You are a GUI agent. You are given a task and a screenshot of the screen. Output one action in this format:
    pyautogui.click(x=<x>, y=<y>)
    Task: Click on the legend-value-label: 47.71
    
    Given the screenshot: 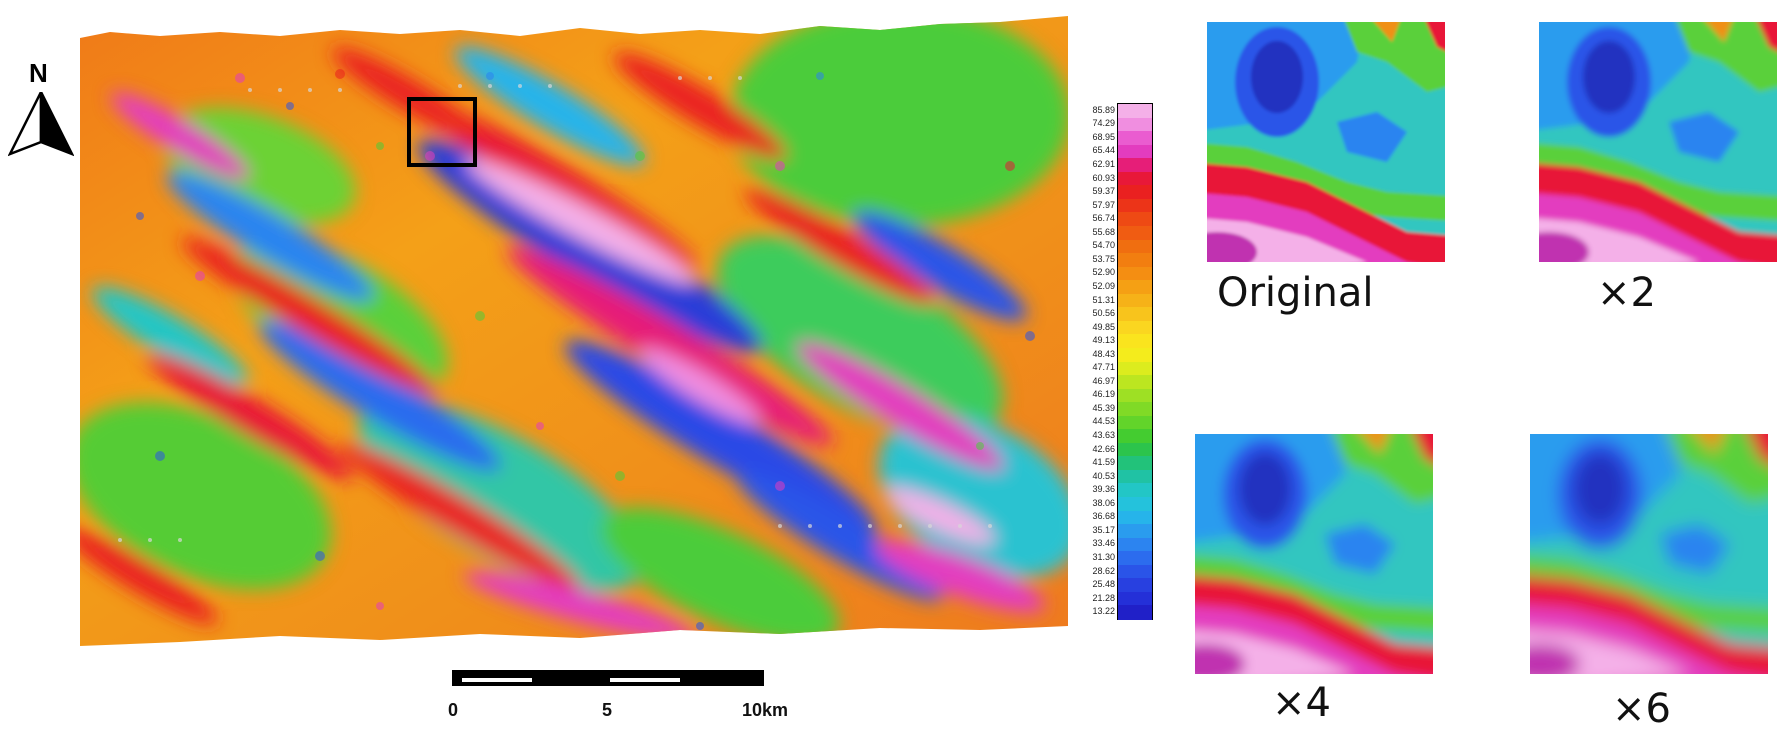 What is the action you would take?
    pyautogui.click(x=1103, y=367)
    